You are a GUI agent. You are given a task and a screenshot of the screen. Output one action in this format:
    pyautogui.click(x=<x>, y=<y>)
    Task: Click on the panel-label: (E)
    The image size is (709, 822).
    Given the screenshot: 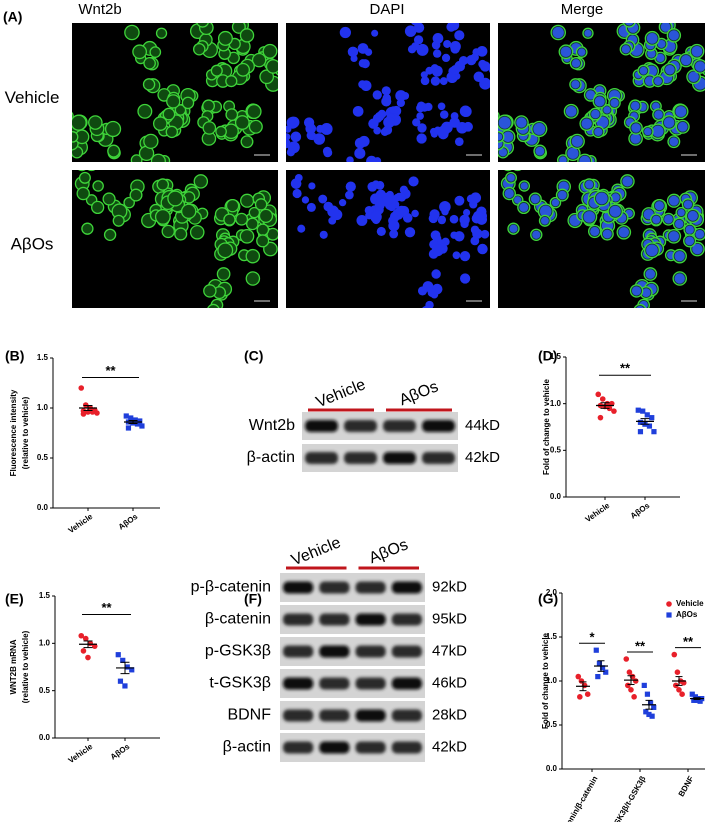 What is the action you would take?
    pyautogui.click(x=14, y=599)
    